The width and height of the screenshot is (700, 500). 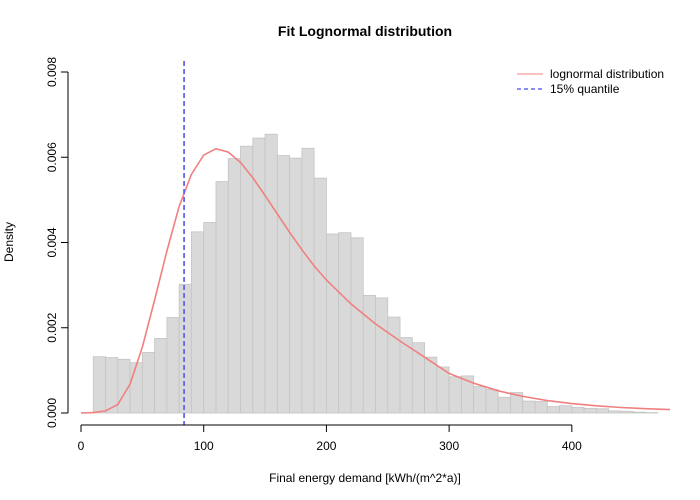 What do you see at coordinates (365, 31) in the screenshot?
I see `chart-title: Fit Lognormal distribution` at bounding box center [365, 31].